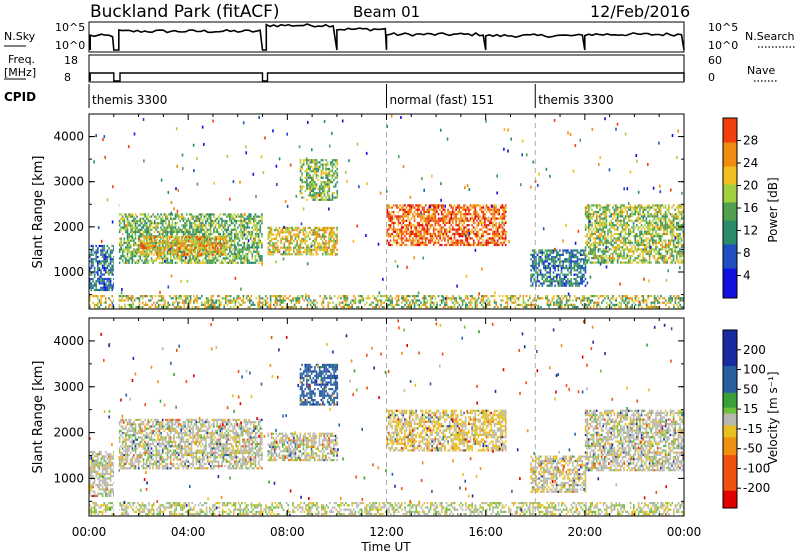  Describe the element at coordinates (185, 12) in the screenshot. I see `station-title: Buckland Park (fitACF)` at that location.